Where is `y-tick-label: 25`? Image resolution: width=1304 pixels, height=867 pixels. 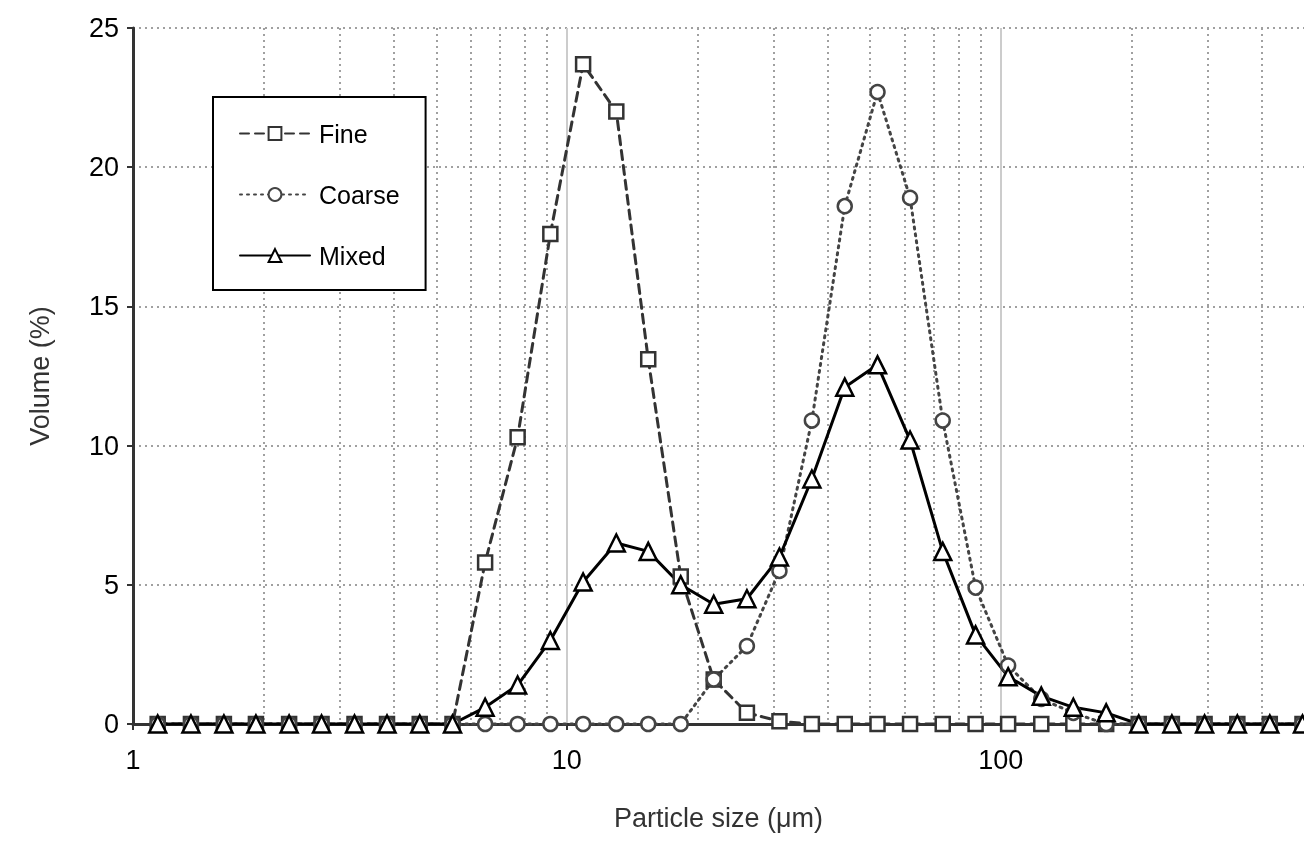
y-tick-label: 25 is located at coordinates (103, 28).